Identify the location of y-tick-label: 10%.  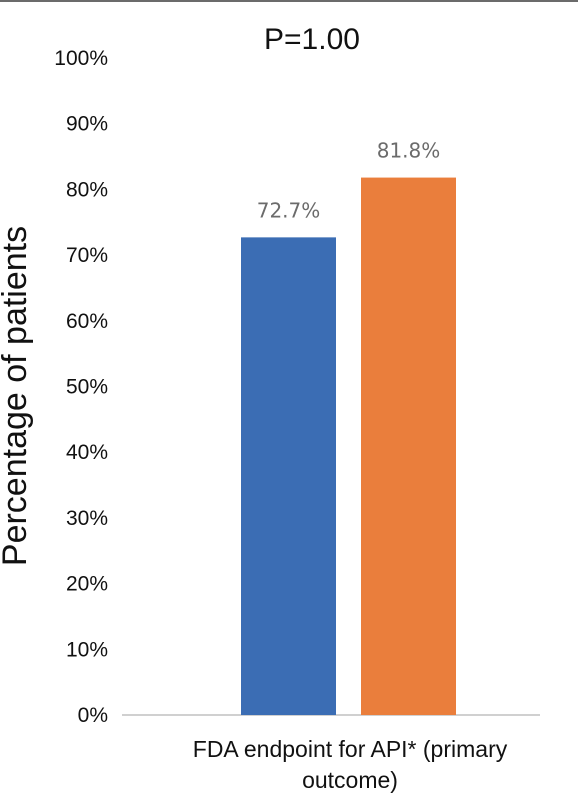
(87, 649).